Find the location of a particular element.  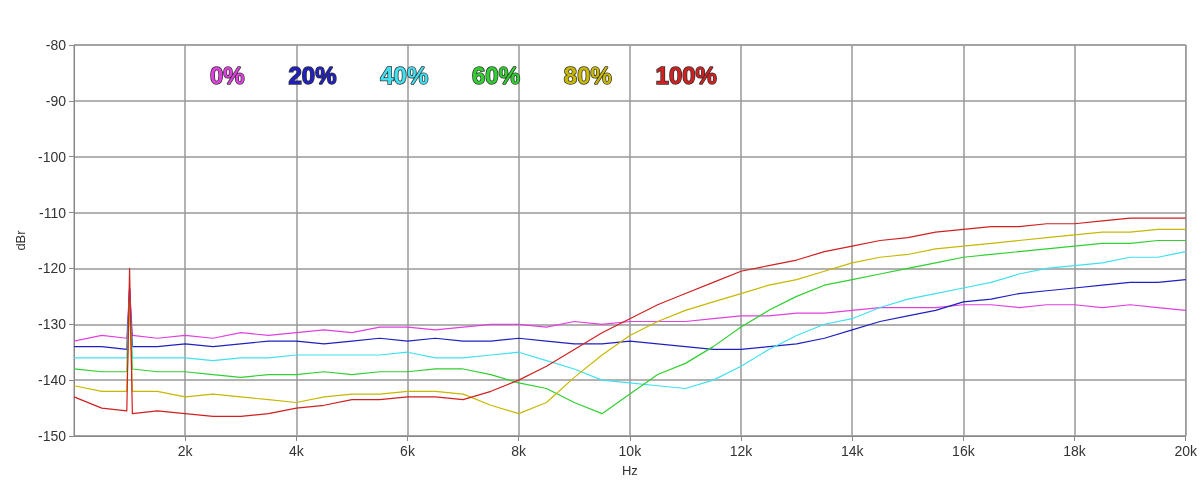

text: 60% is located at coordinates (496, 76).